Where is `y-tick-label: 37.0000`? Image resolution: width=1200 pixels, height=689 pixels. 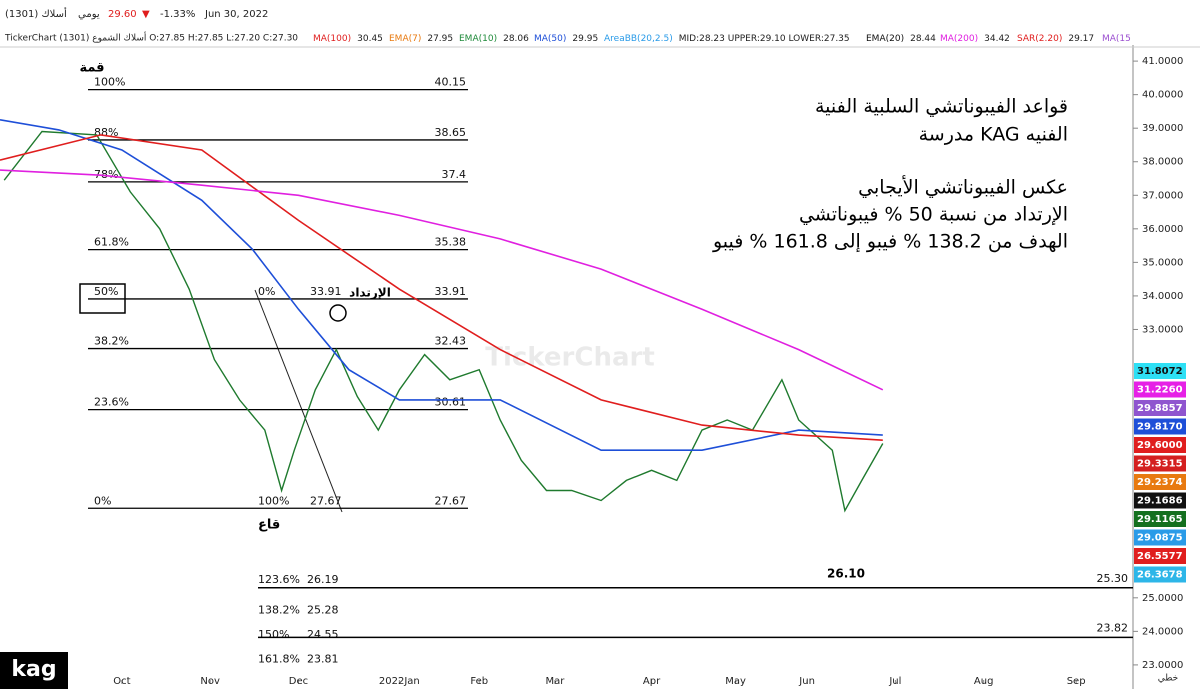
y-tick-label: 37.0000 is located at coordinates (1162, 195).